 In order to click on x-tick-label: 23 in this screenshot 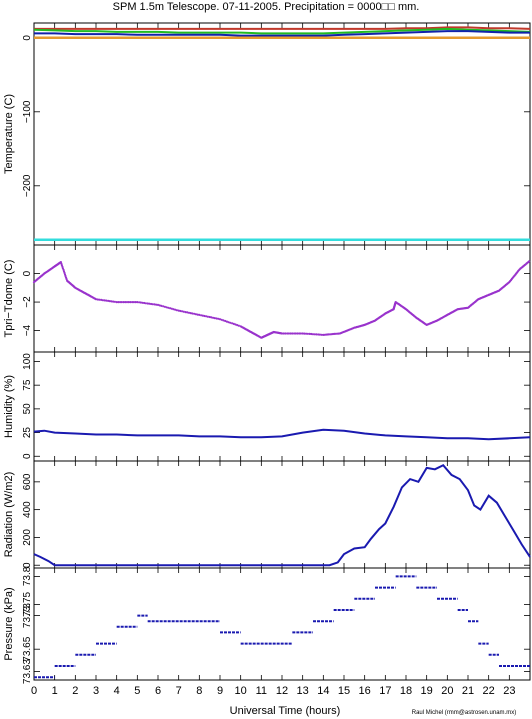, I will do `click(509, 691)`.